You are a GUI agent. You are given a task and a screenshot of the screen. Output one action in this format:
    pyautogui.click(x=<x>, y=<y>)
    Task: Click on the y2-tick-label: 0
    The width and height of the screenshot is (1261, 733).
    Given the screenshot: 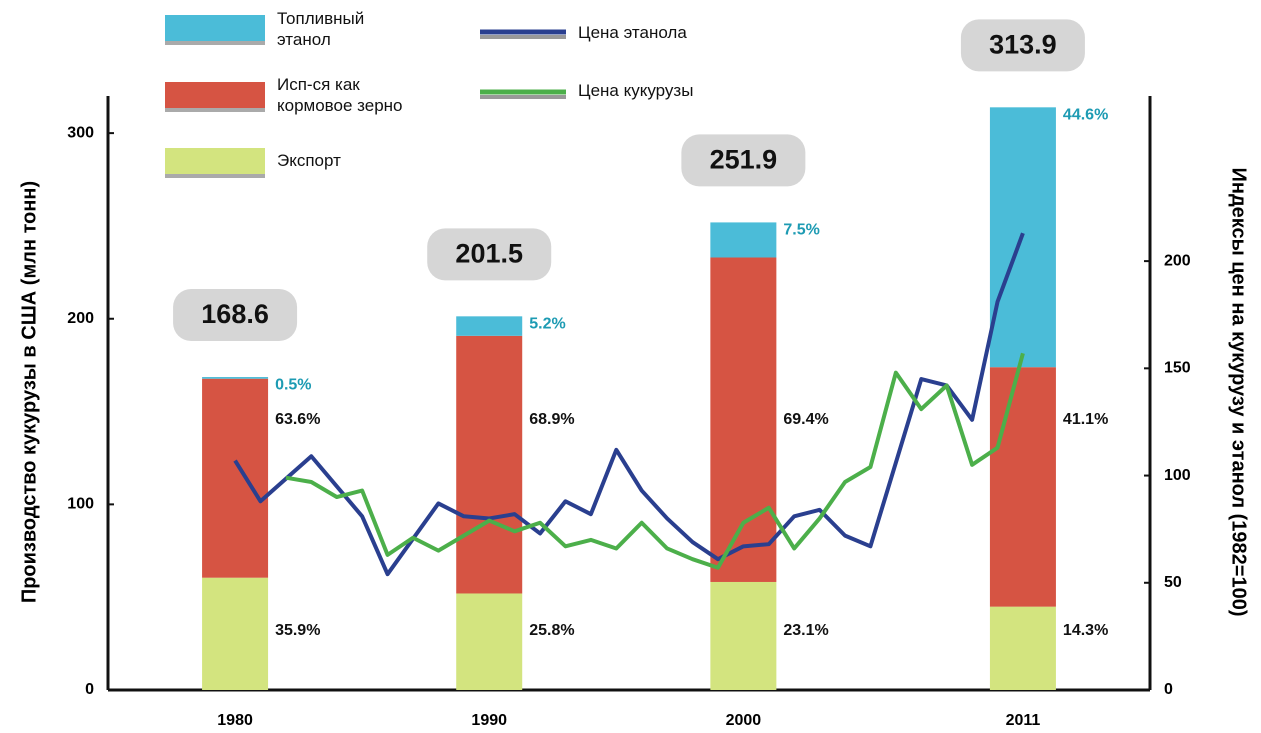 What is the action you would take?
    pyautogui.click(x=1168, y=689)
    